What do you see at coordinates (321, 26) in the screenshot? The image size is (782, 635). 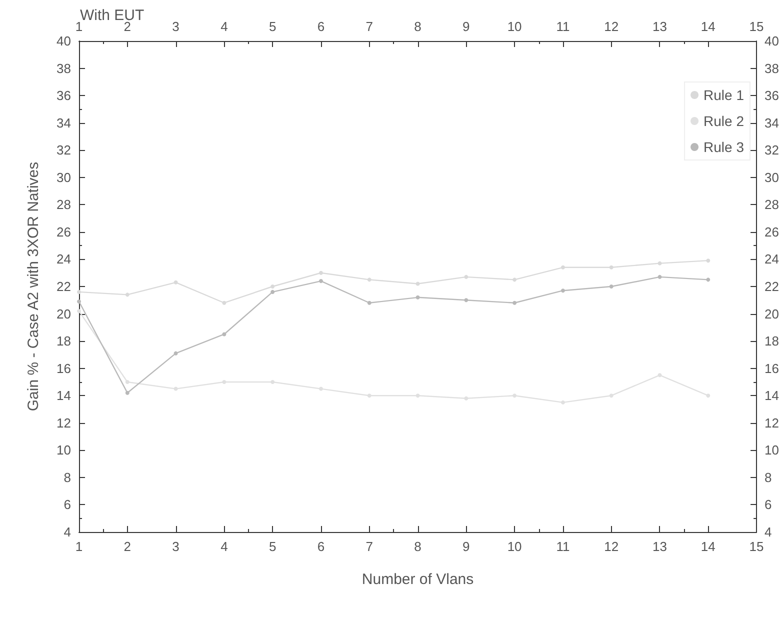 I see `x2-tick-label: 6` at bounding box center [321, 26].